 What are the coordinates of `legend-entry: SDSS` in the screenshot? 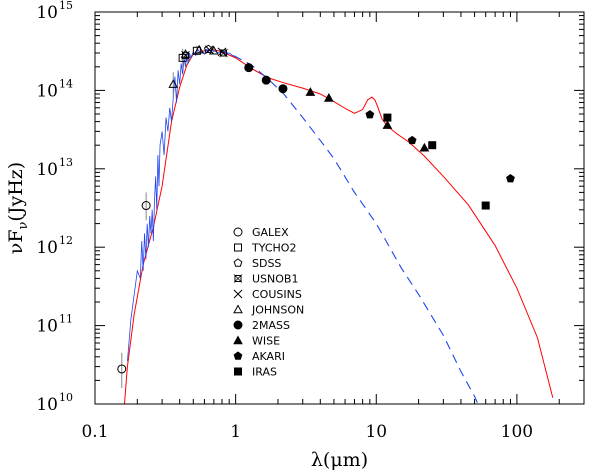 It's located at (257, 263).